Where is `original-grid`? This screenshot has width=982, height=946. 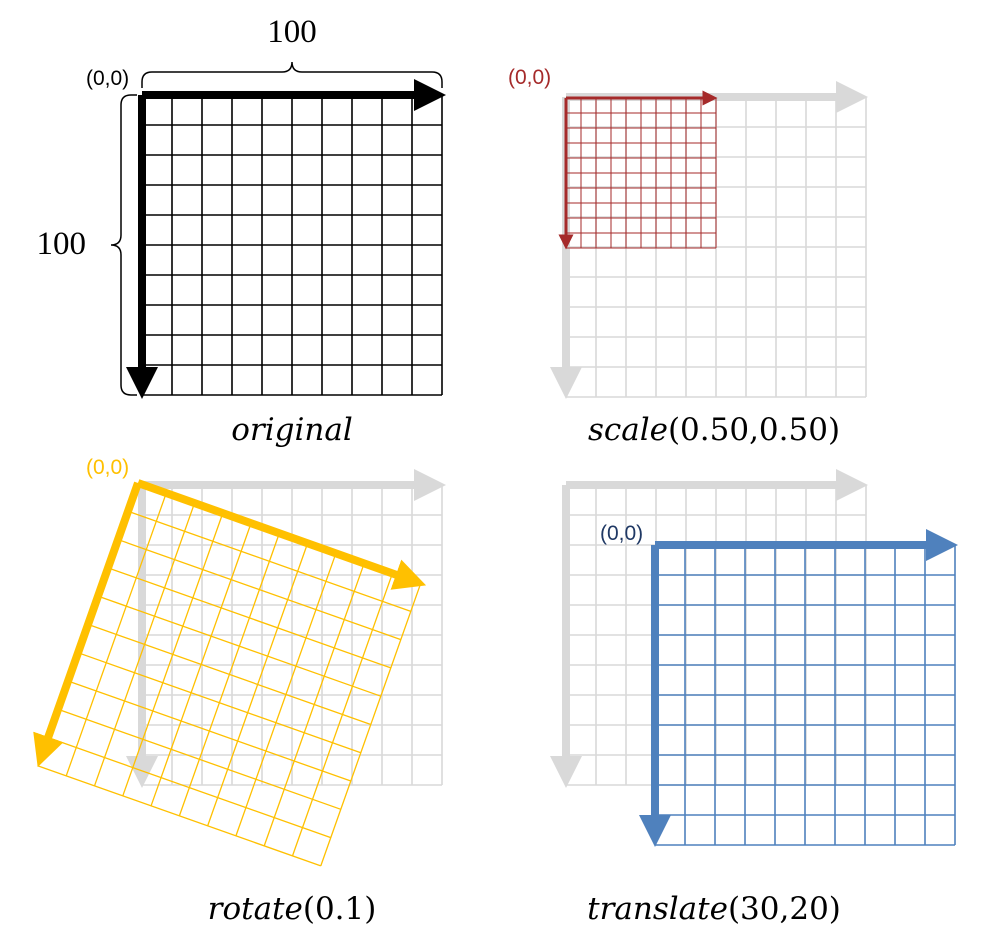
original-grid is located at coordinates (292, 245).